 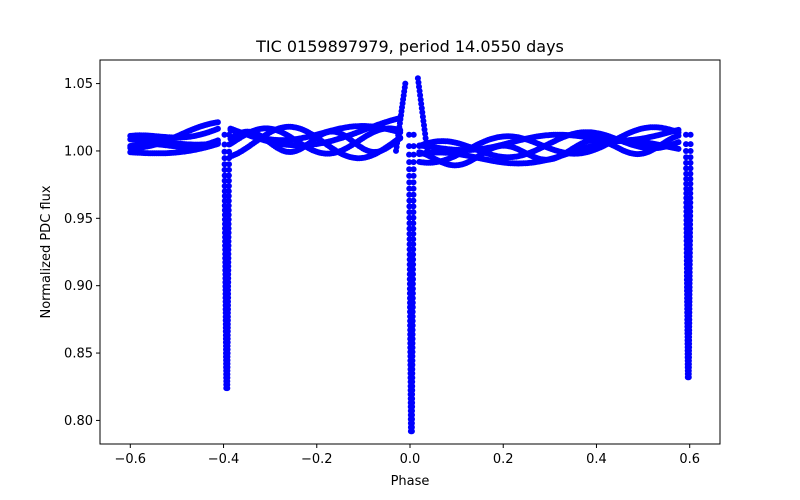 I want to click on x-axis-ticks: −0.6 −0.4 −0.2 0.0 0.2 0.4 0.6, so click(x=407, y=455).